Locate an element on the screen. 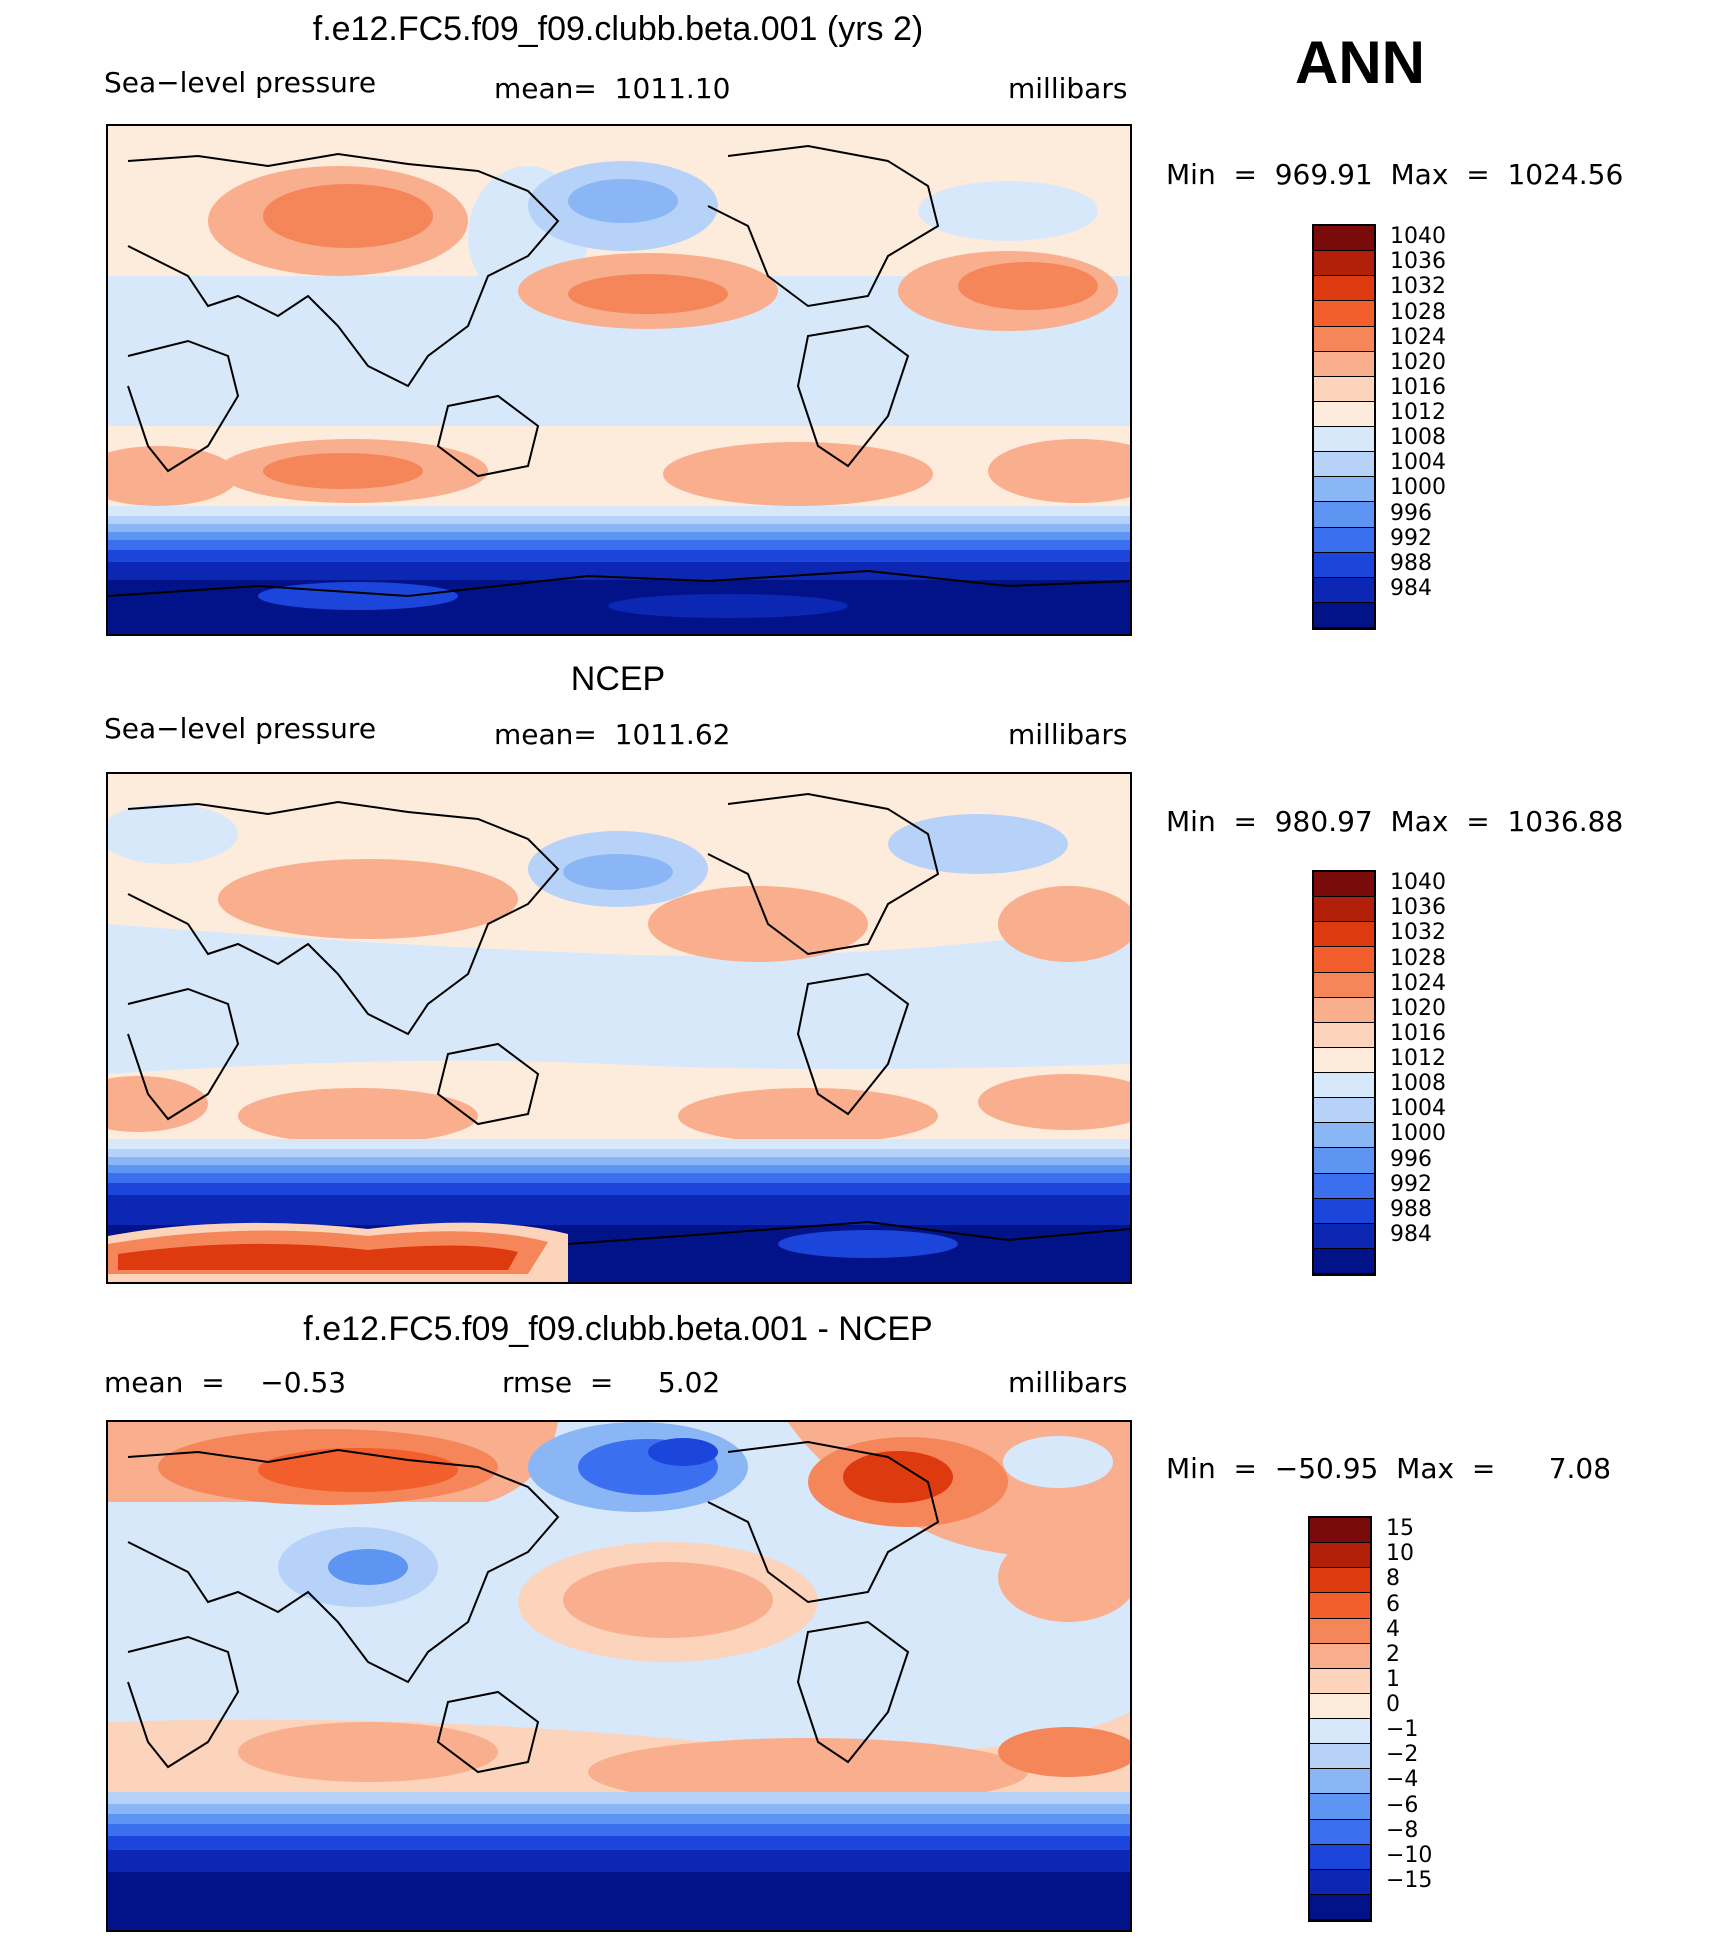  panel-3-colorbar-tick-label: 15 is located at coordinates (1400, 1529).